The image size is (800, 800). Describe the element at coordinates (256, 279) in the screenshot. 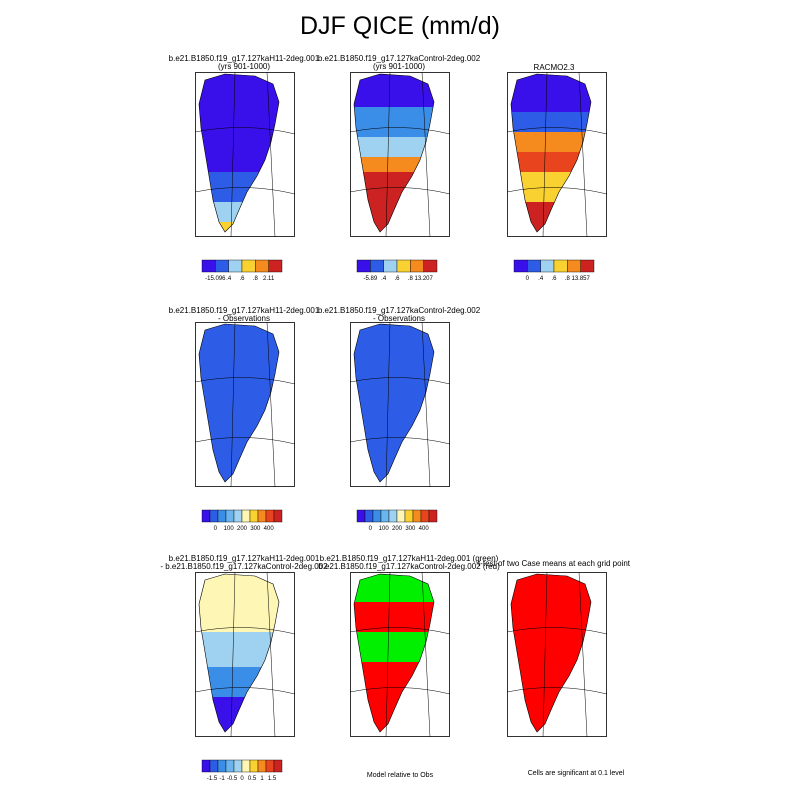

I see `colorbar-tick-label: .8` at that location.